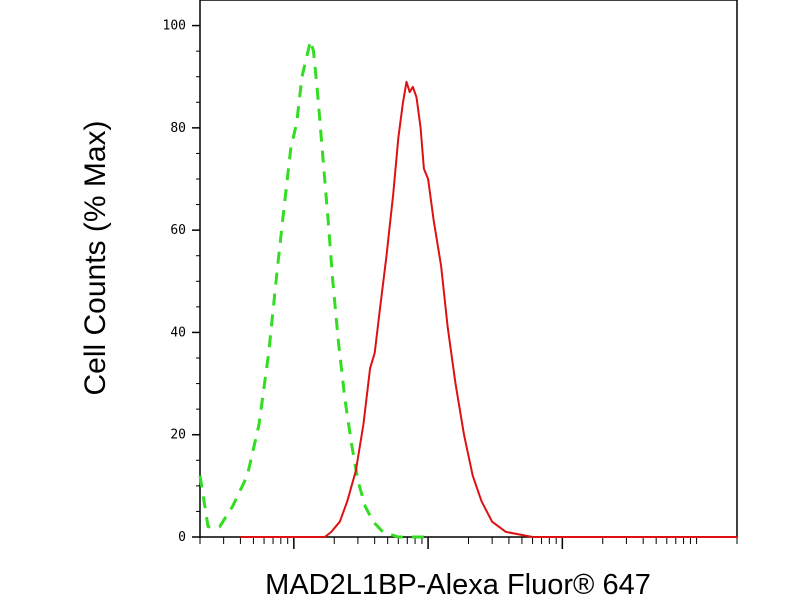  I want to click on y-tick-label: 0, so click(182, 537).